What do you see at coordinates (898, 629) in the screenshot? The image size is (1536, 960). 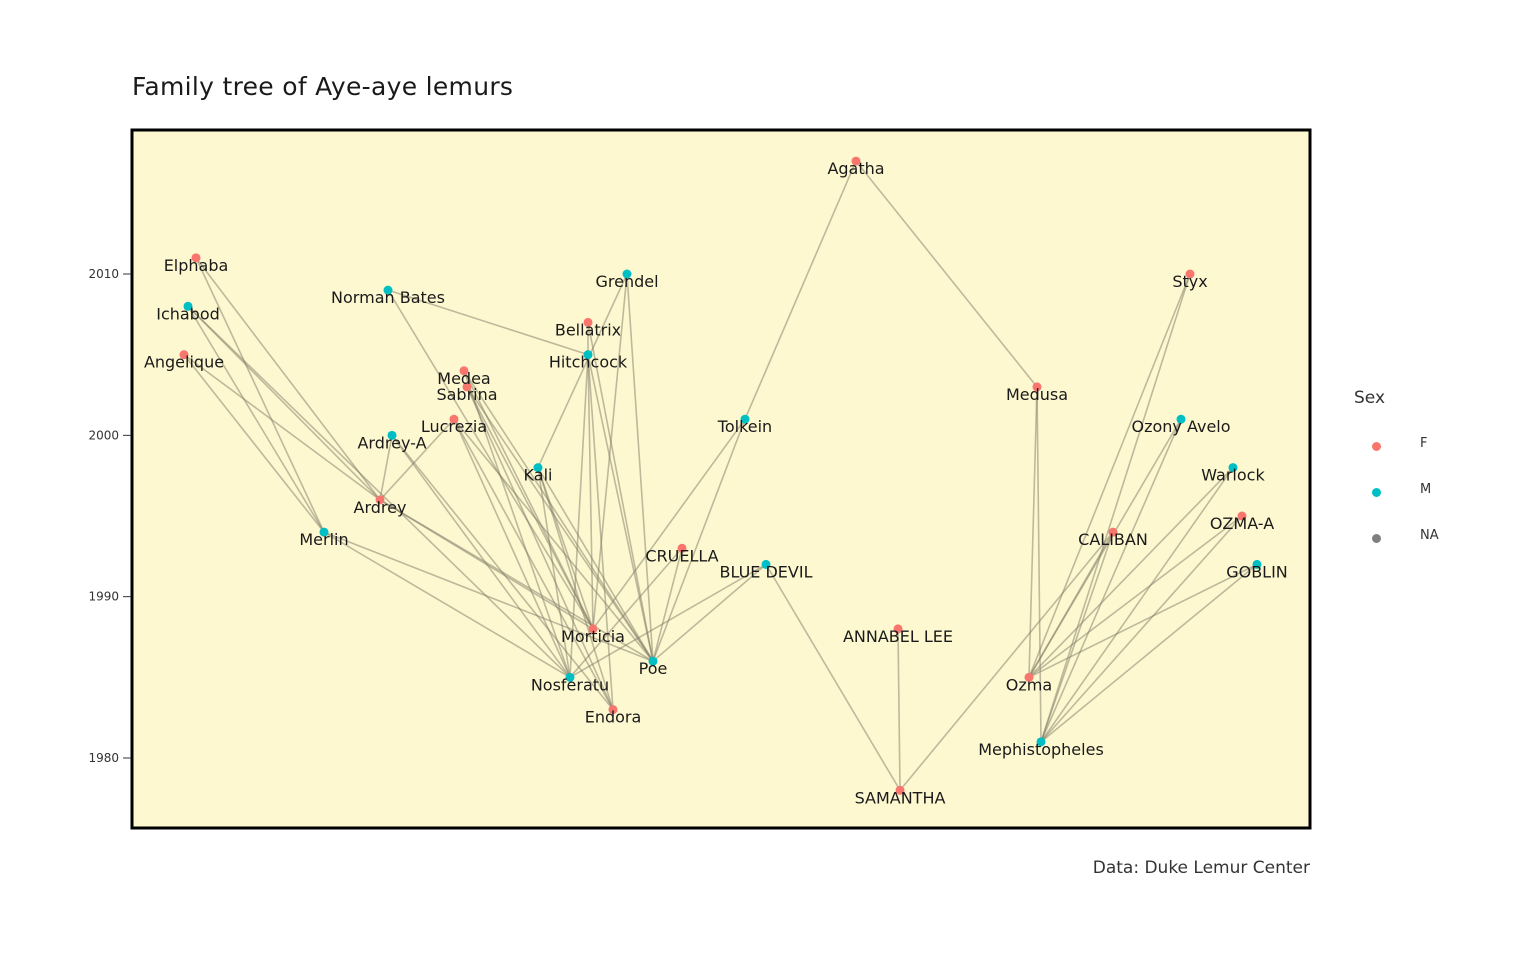 I see `node-annabel-lee` at bounding box center [898, 629].